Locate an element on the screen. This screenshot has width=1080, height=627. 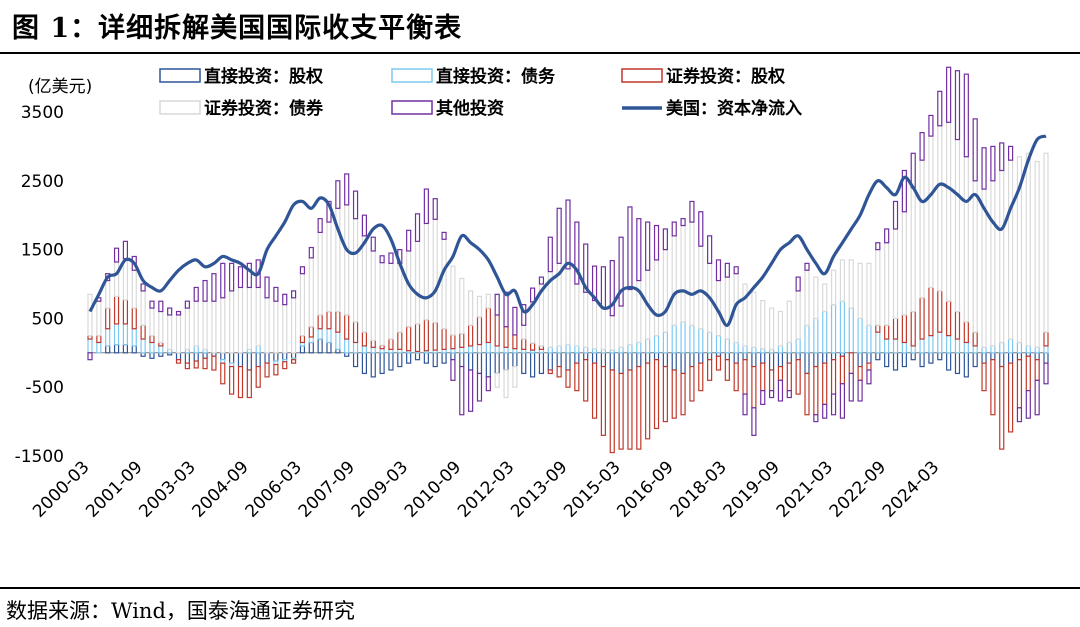
legend-label: 直接投资：股权 is located at coordinates (264, 76).